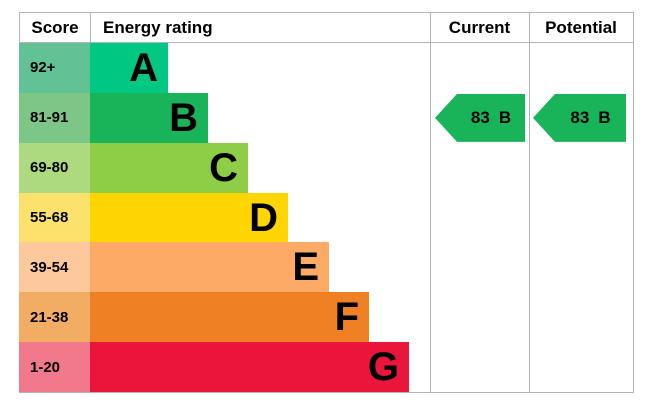 The height and width of the screenshot is (406, 651). Describe the element at coordinates (604, 117) in the screenshot. I see `potential-rating-band-letter: B` at that location.